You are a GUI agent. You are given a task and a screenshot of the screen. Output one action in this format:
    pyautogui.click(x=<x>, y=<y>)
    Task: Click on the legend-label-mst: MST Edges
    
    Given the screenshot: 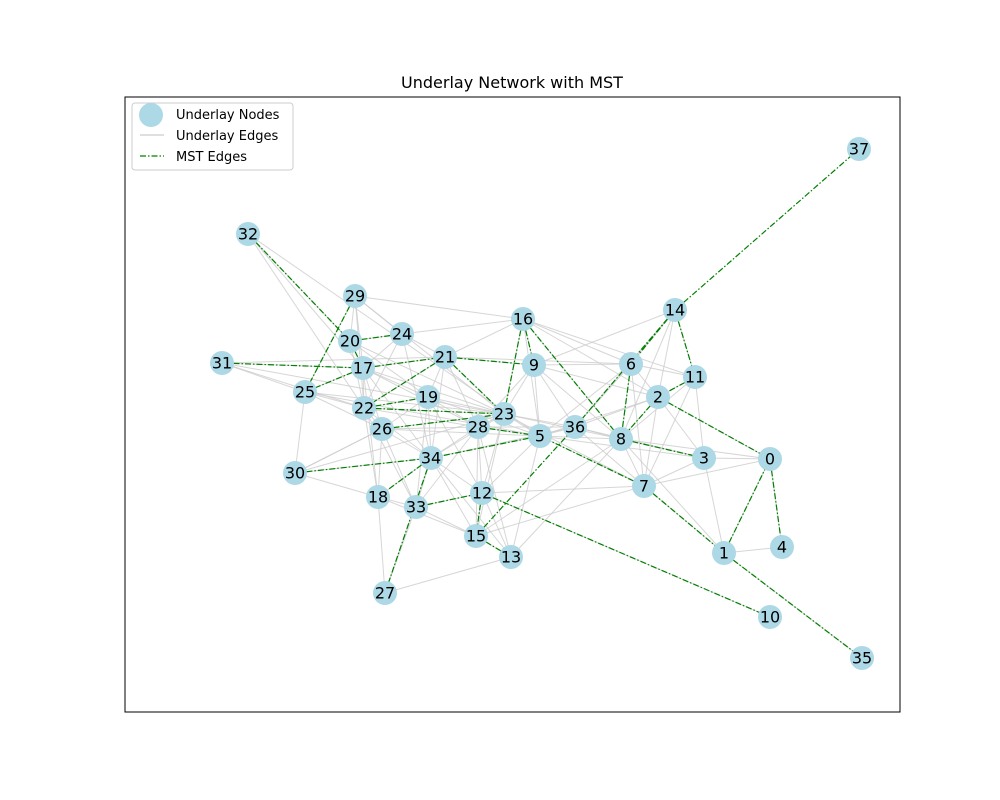 What is the action you would take?
    pyautogui.click(x=211, y=157)
    